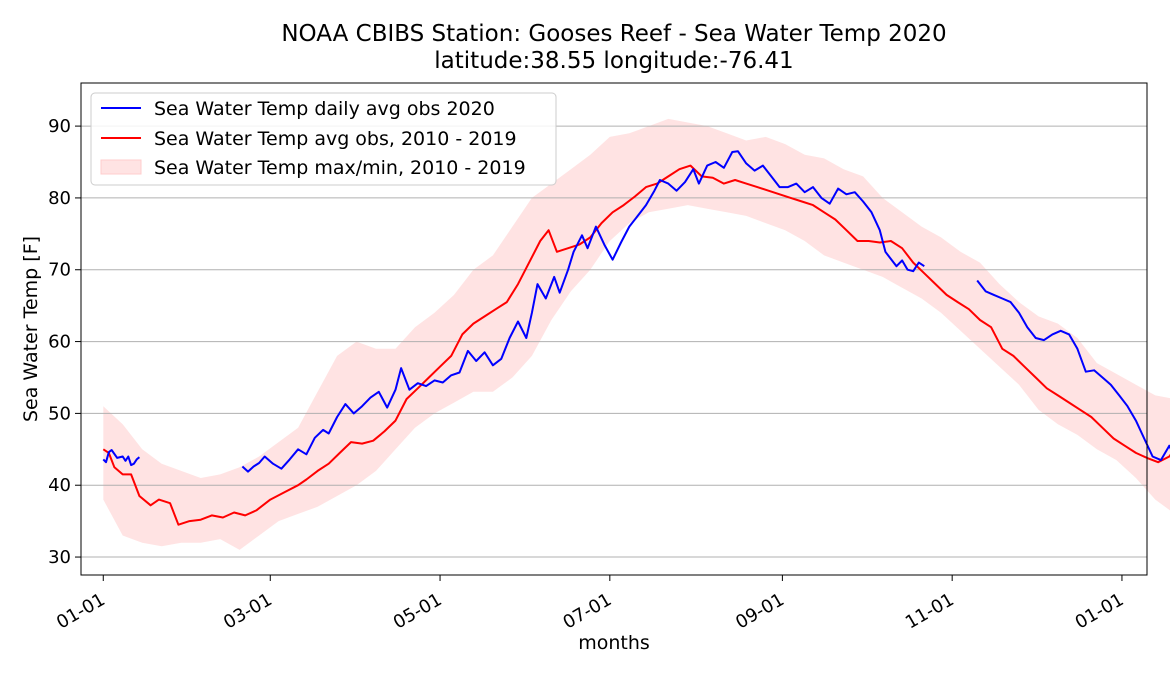 Image resolution: width=1170 pixels, height=675 pixels. I want to click on x-tick-label: 05-01, so click(418, 611).